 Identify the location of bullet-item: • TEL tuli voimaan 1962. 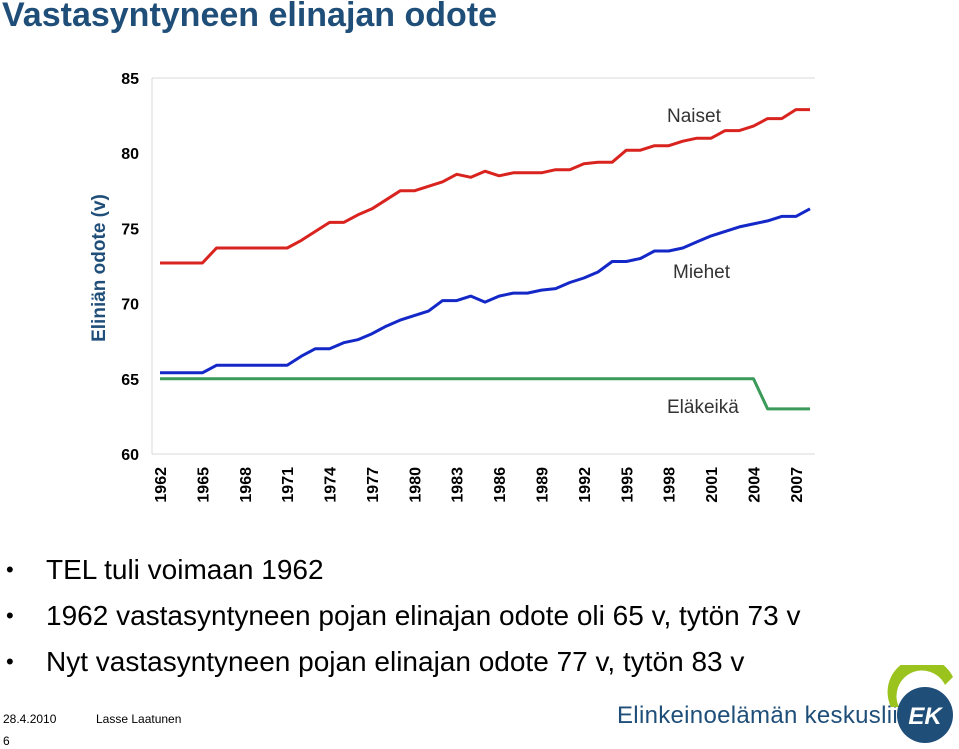
(403, 570).